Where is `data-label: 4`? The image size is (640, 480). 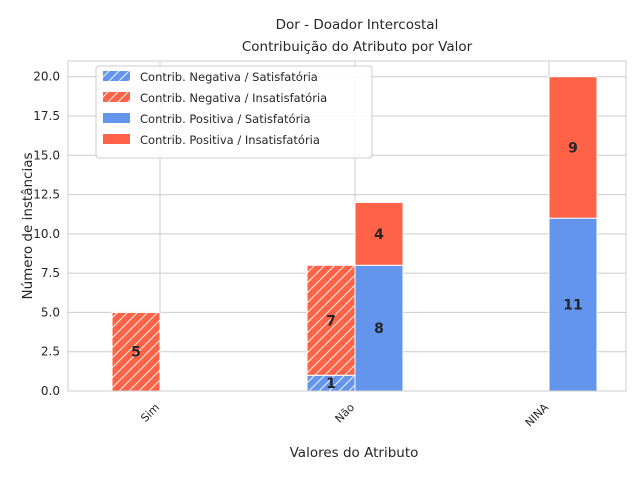
data-label: 4 is located at coordinates (379, 235).